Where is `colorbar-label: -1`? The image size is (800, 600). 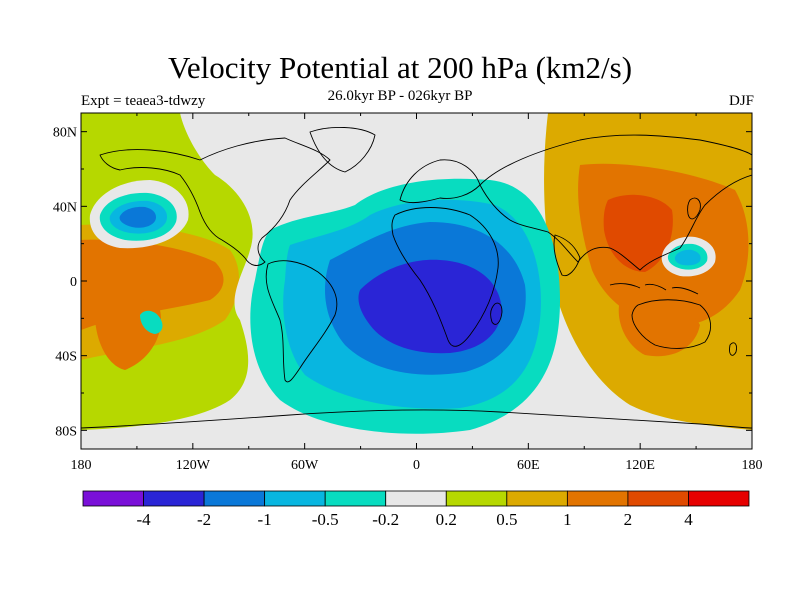 colorbar-label: -1 is located at coordinates (265, 519).